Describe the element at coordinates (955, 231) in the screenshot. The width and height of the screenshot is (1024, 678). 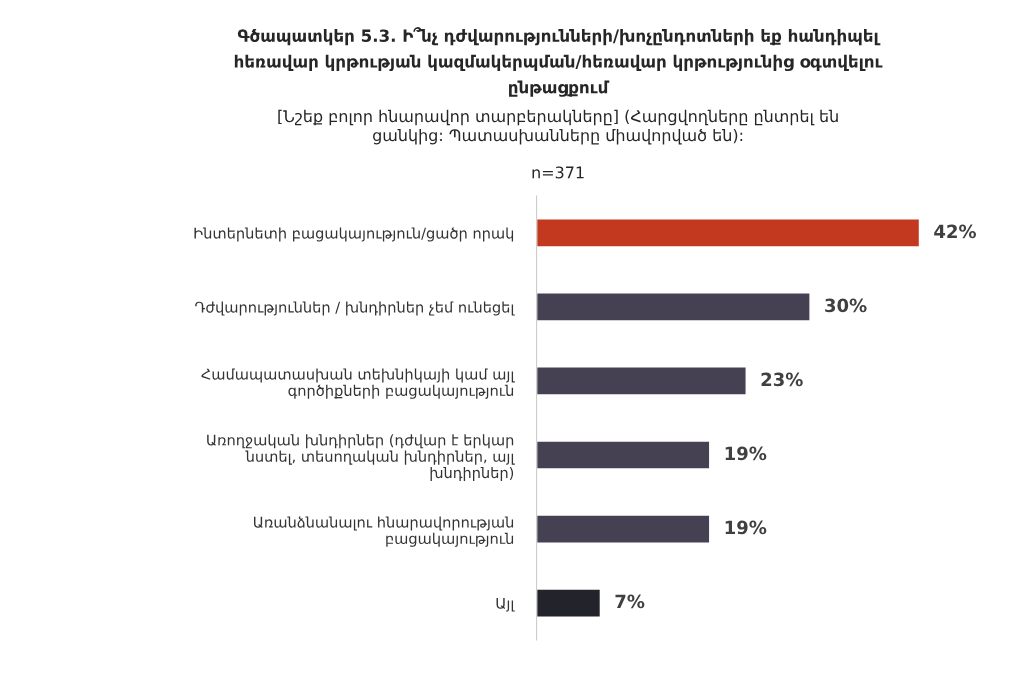
I see `data-label: 42%` at that location.